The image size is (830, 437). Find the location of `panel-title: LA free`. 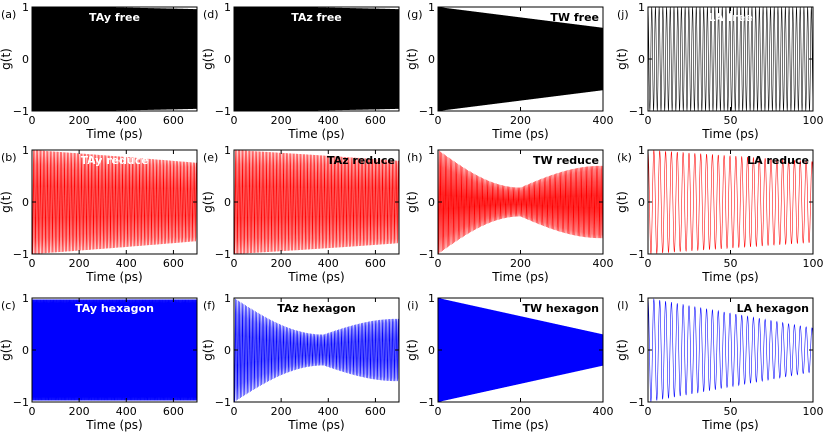

panel-title: LA free is located at coordinates (730, 17).